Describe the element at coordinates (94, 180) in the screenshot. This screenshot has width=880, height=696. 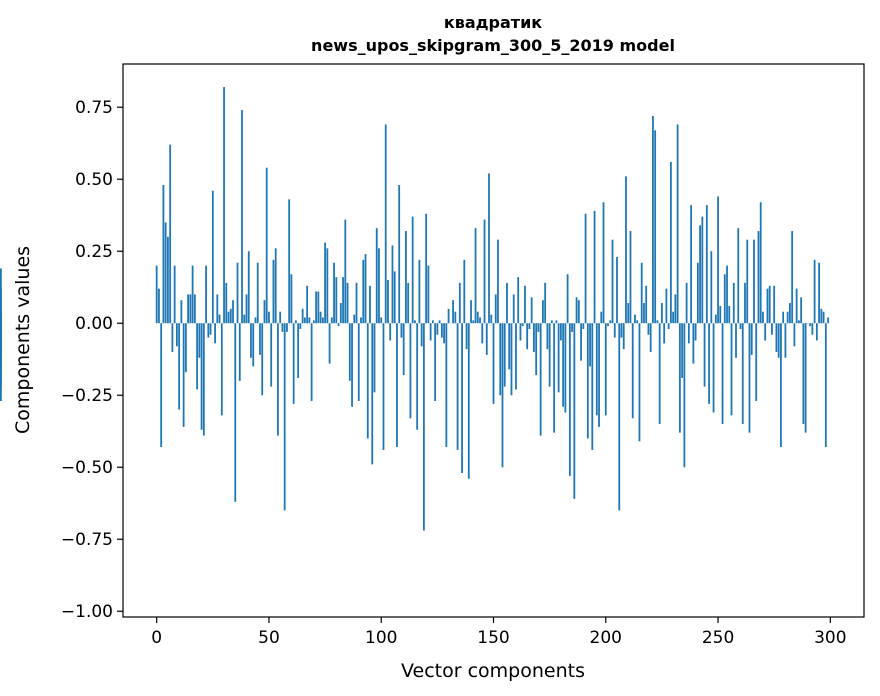
I see `y-tick-label: 0.50` at that location.